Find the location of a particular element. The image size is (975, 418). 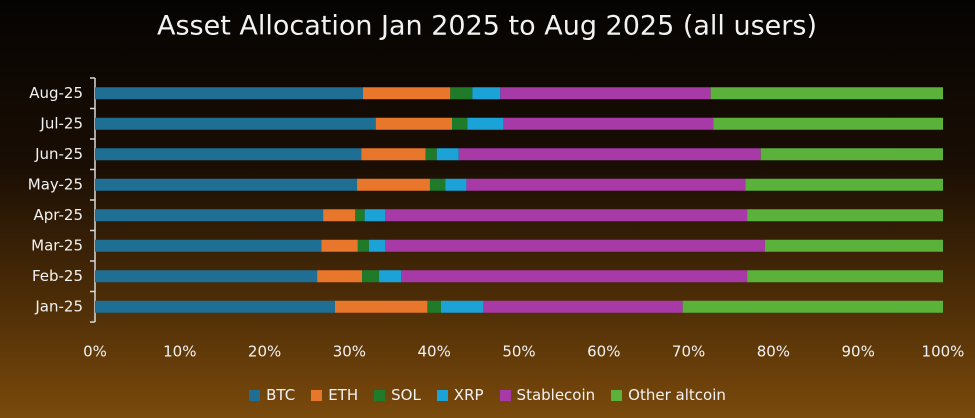

legend-item: Stablecoin is located at coordinates (547, 395).